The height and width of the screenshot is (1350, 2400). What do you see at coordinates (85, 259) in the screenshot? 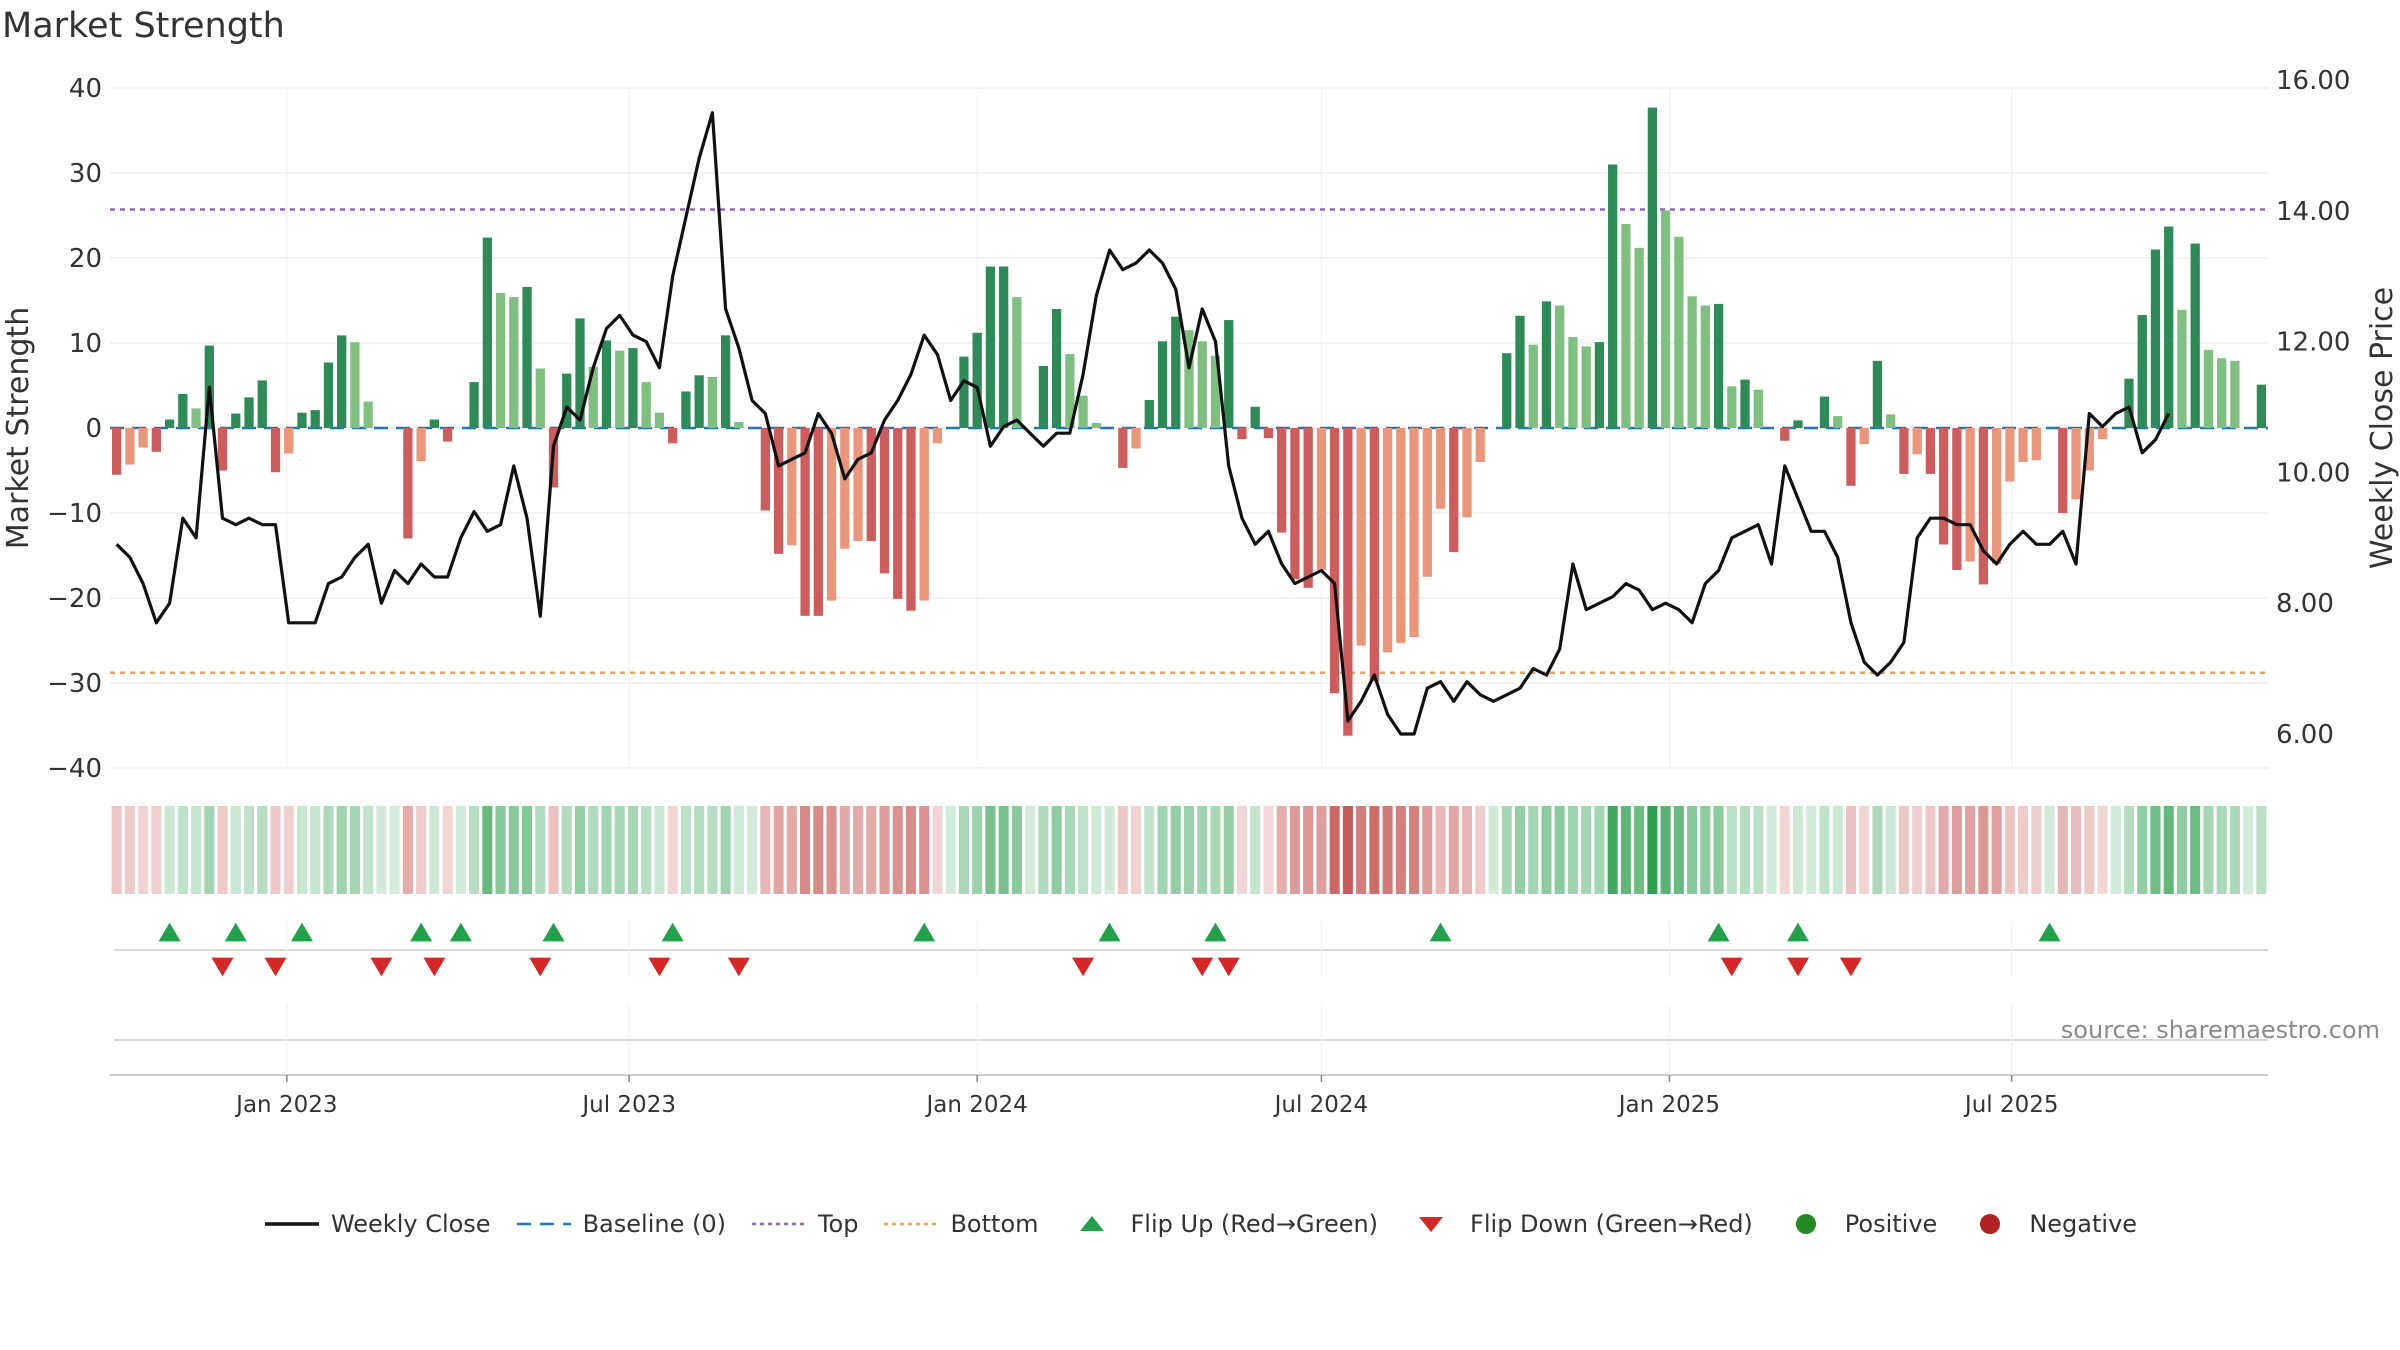
I see `left-tick-label: 20` at bounding box center [85, 259].